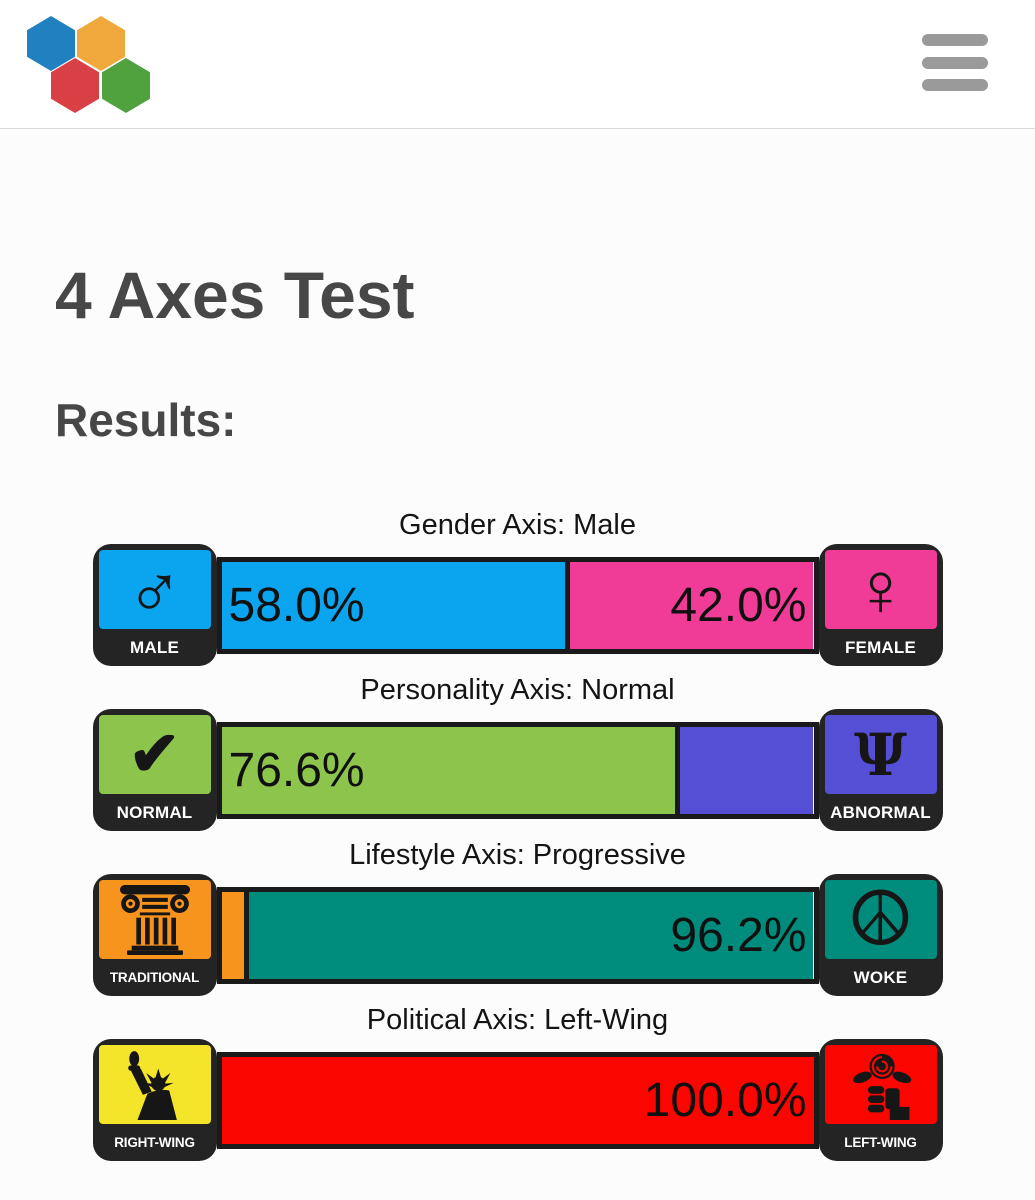  I want to click on endcap-label: FEMALE, so click(880, 647).